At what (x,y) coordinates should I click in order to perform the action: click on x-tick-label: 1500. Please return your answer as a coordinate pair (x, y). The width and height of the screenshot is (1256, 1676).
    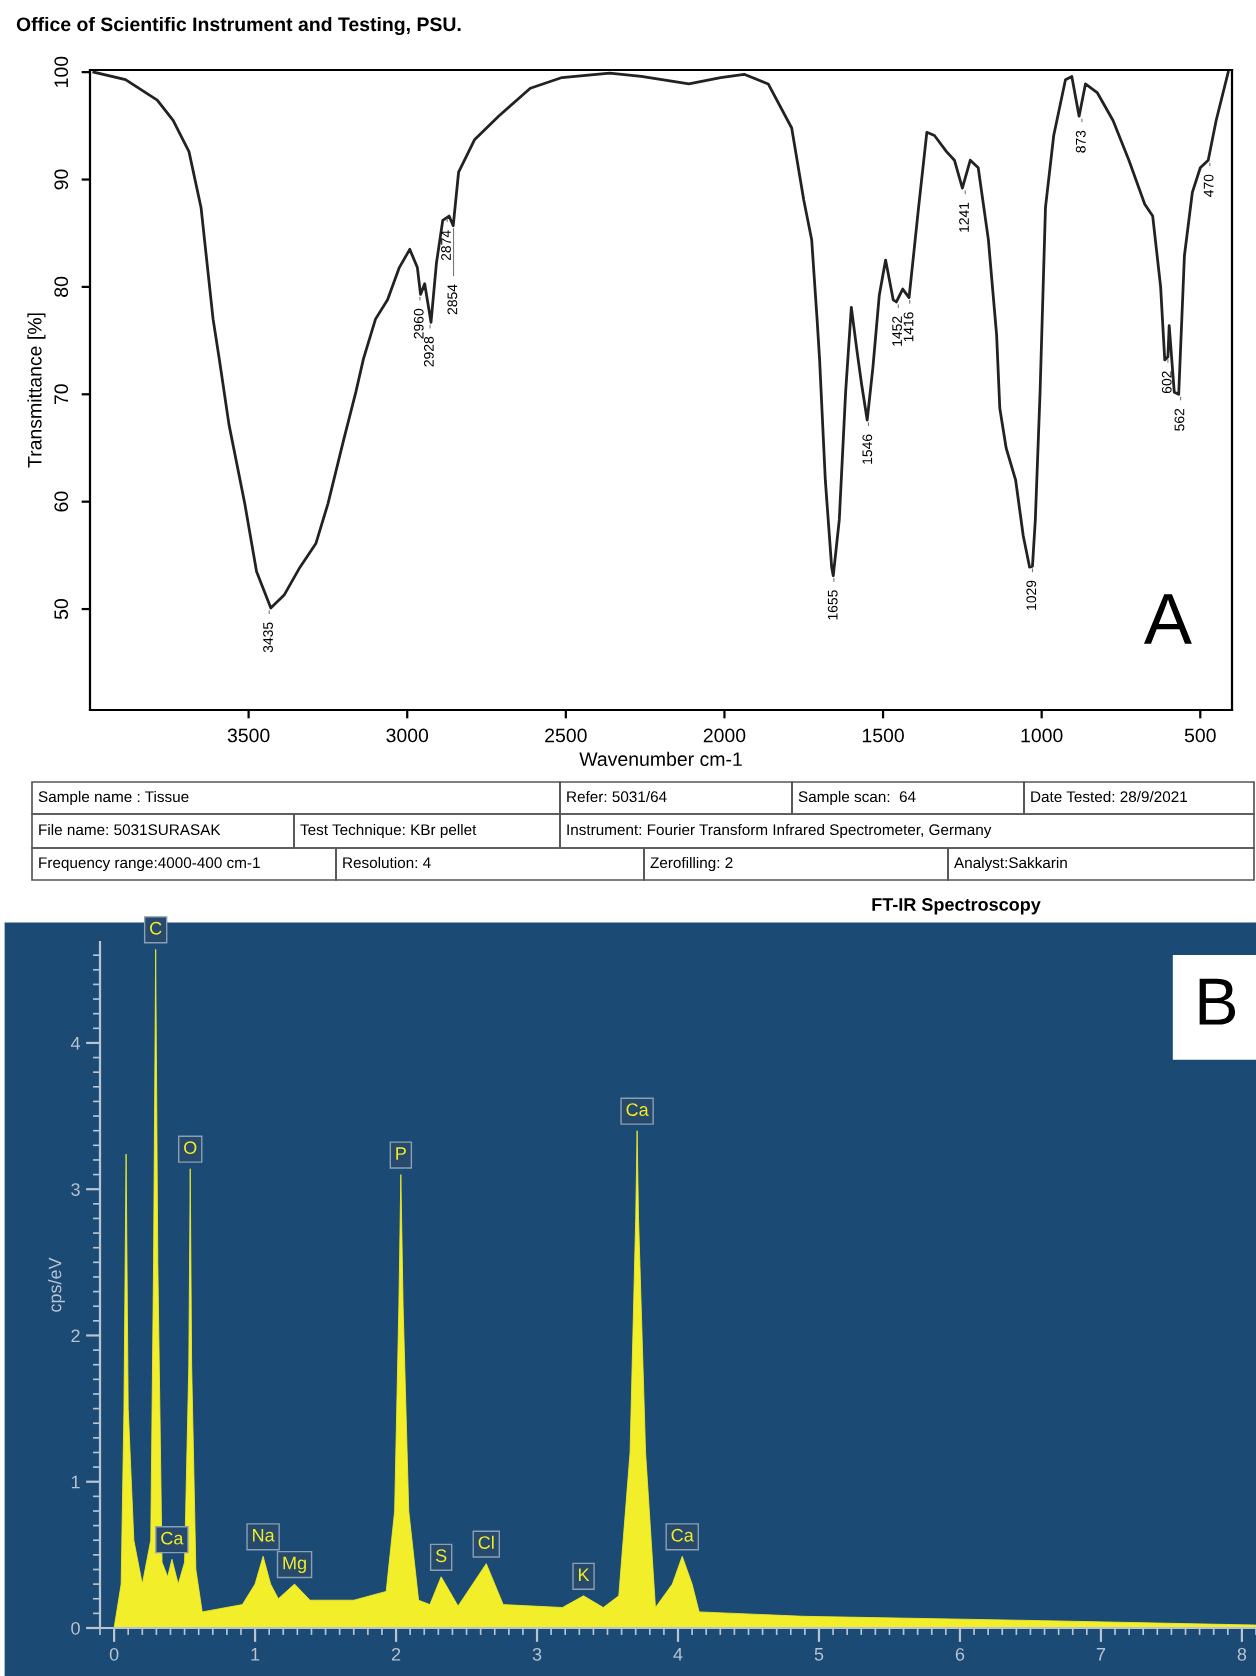
    Looking at the image, I should click on (883, 735).